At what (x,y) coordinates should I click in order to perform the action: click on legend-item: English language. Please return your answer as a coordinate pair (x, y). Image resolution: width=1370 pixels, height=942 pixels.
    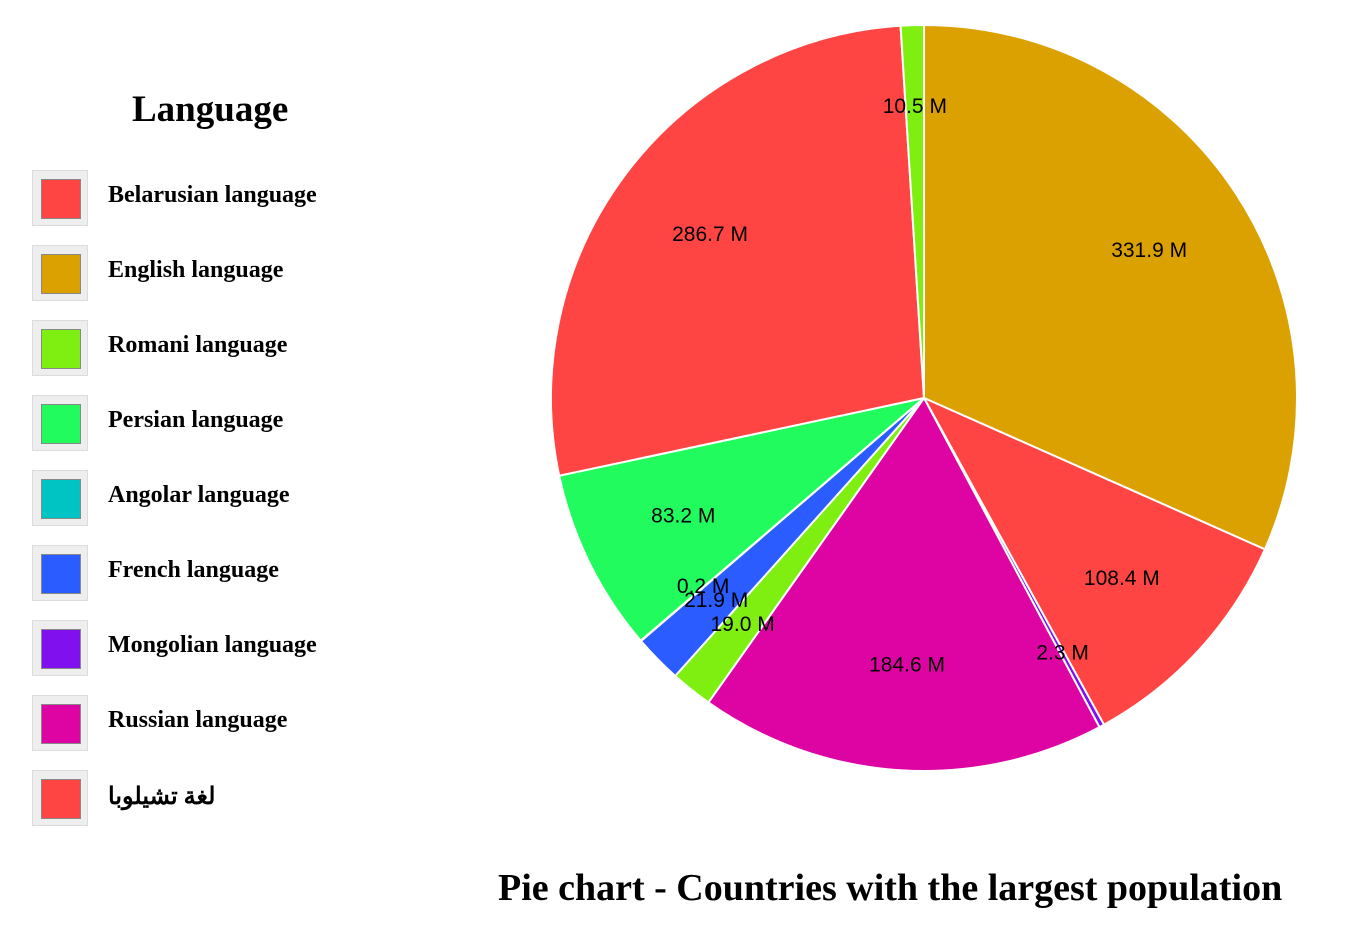
    Looking at the image, I should click on (212, 274).